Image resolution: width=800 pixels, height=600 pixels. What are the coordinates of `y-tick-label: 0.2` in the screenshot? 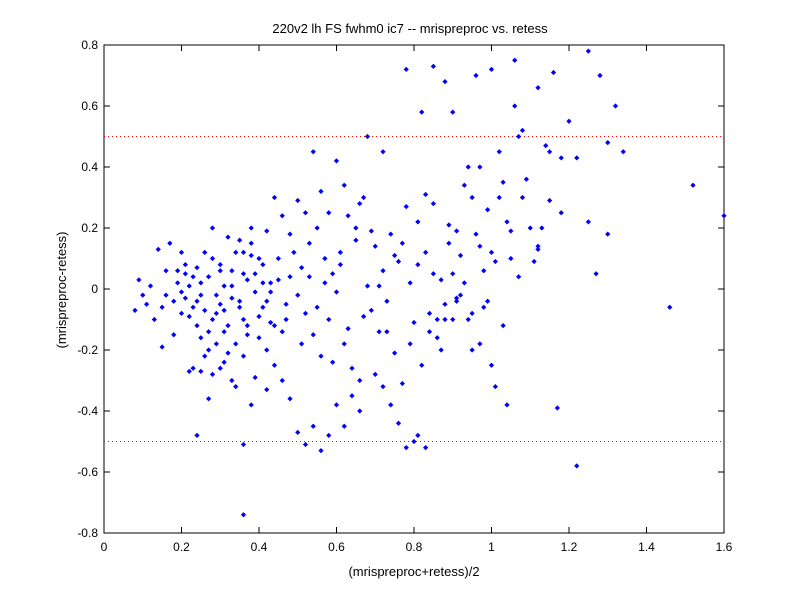 It's located at (89, 228).